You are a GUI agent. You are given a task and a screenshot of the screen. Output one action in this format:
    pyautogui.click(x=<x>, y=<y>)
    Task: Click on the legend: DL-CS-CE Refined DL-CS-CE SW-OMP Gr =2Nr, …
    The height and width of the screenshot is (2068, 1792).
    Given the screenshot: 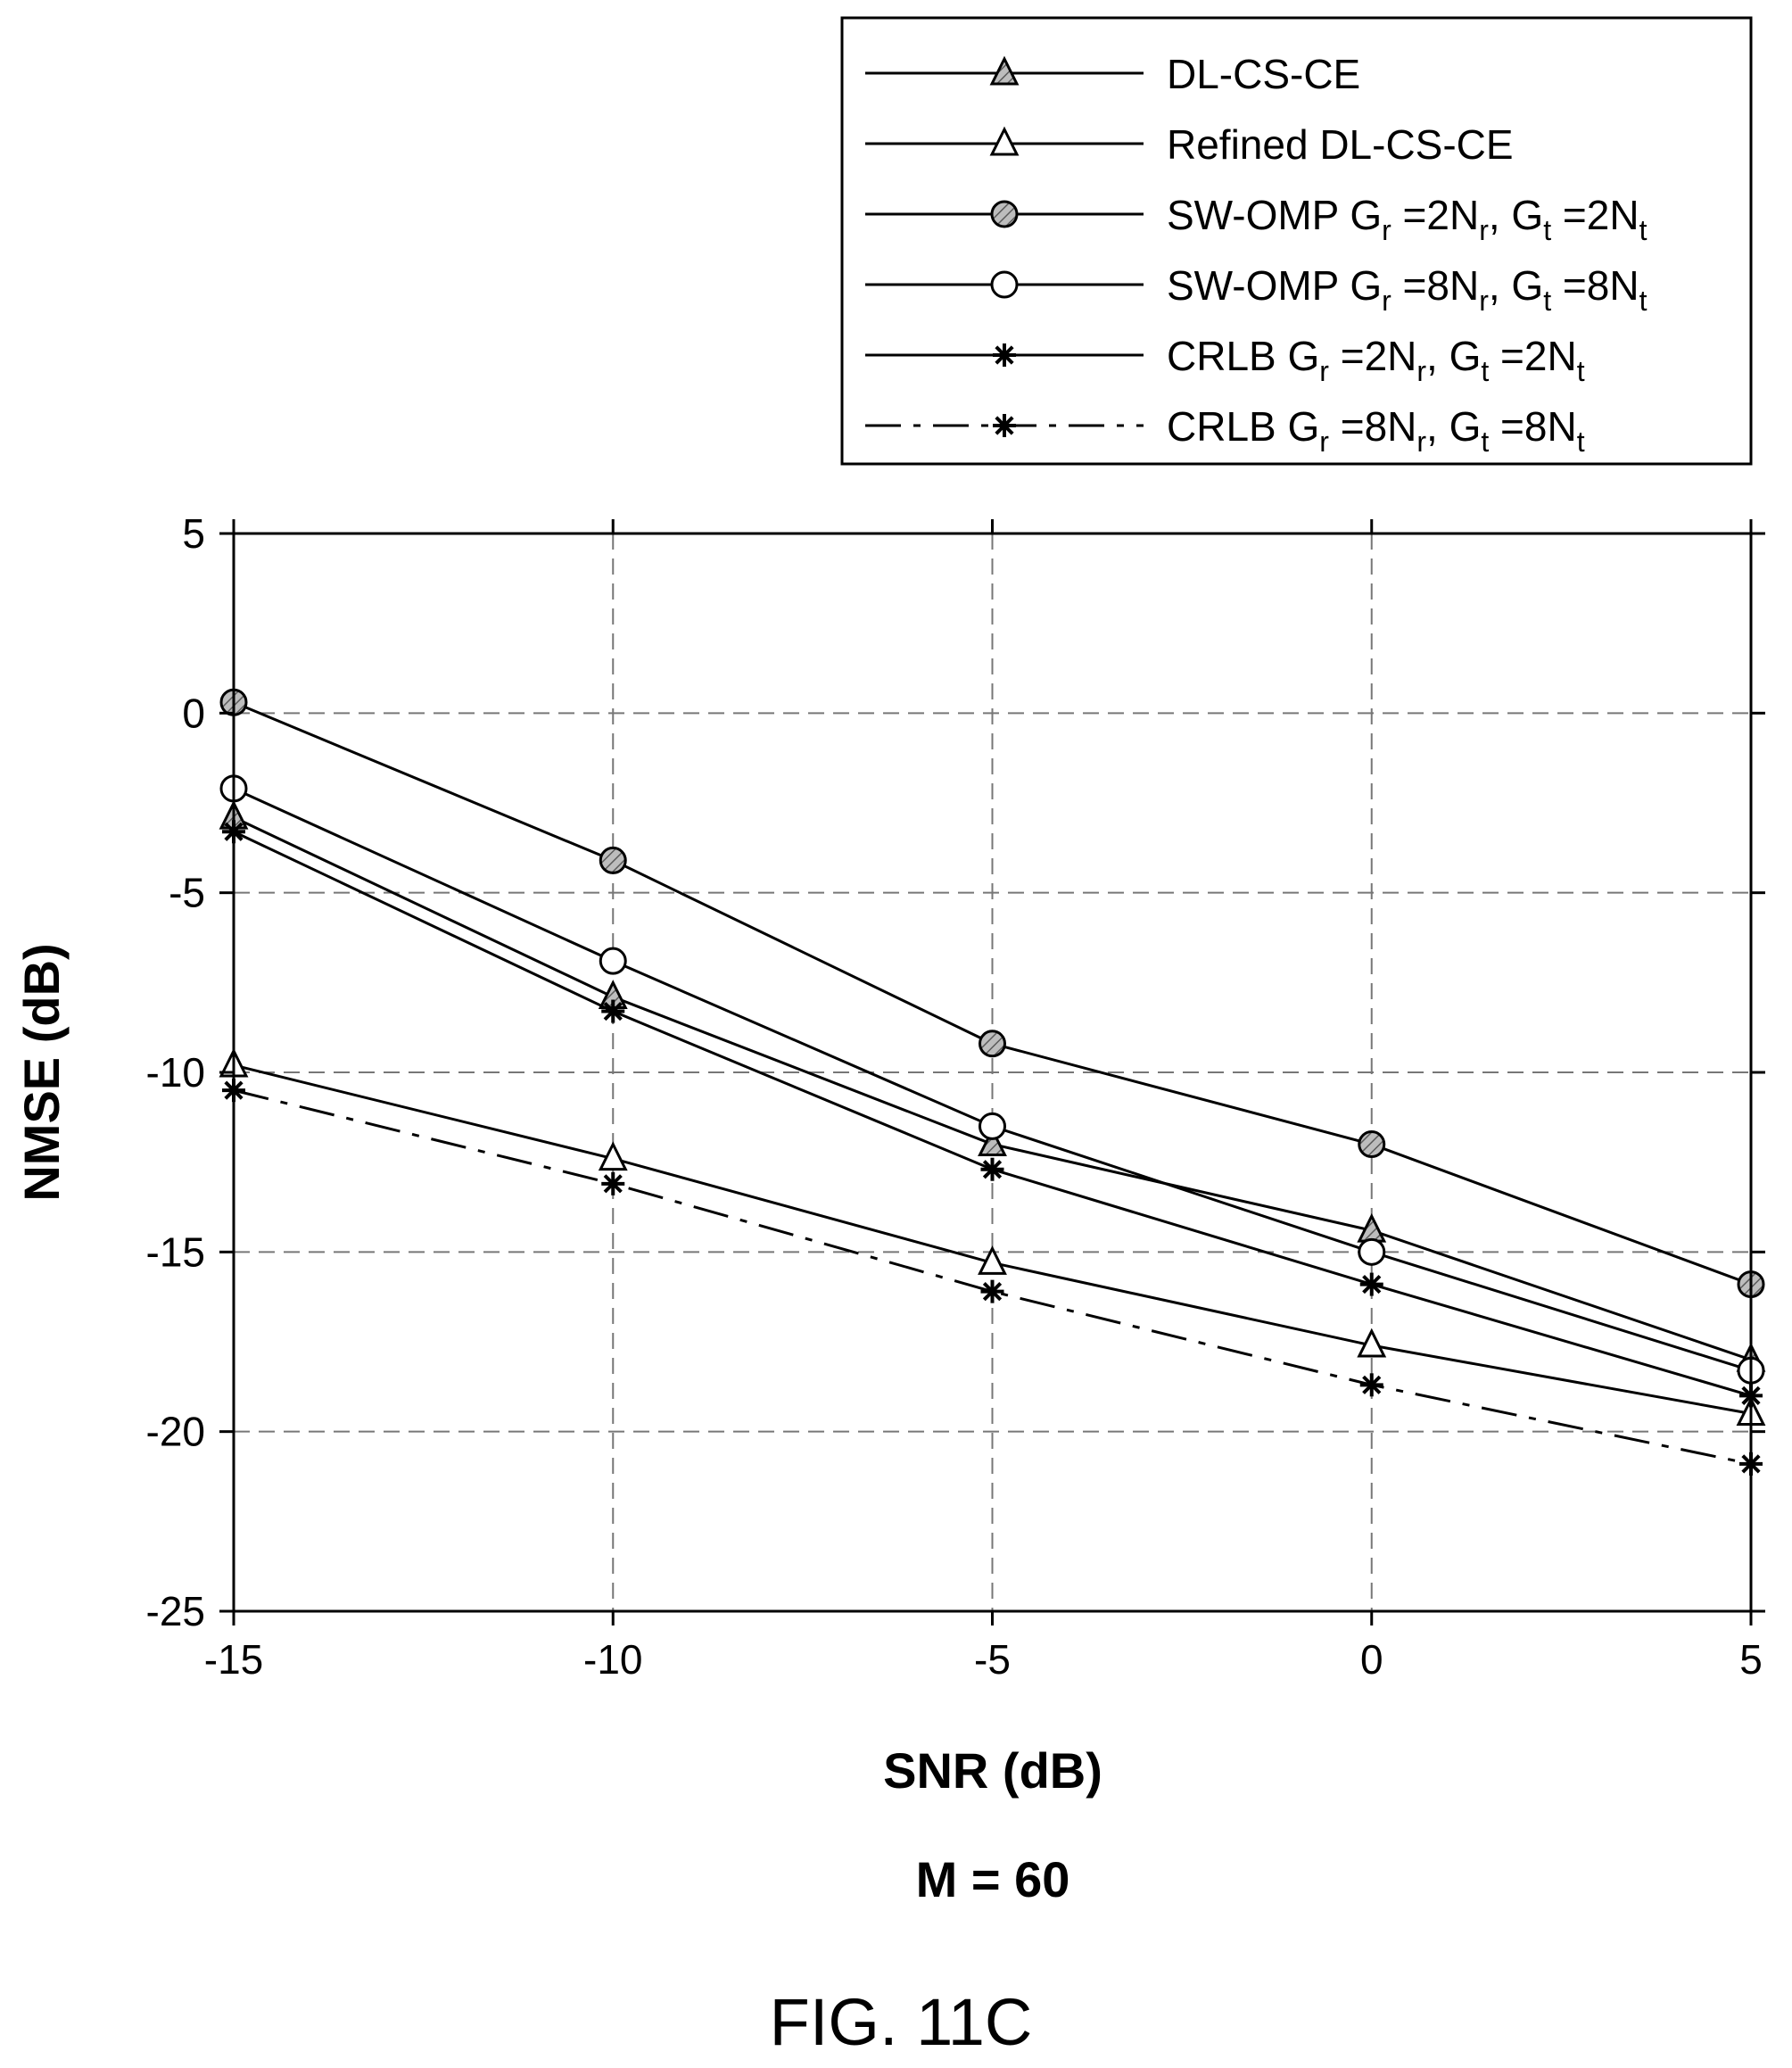 What is the action you would take?
    pyautogui.click(x=1296, y=241)
    